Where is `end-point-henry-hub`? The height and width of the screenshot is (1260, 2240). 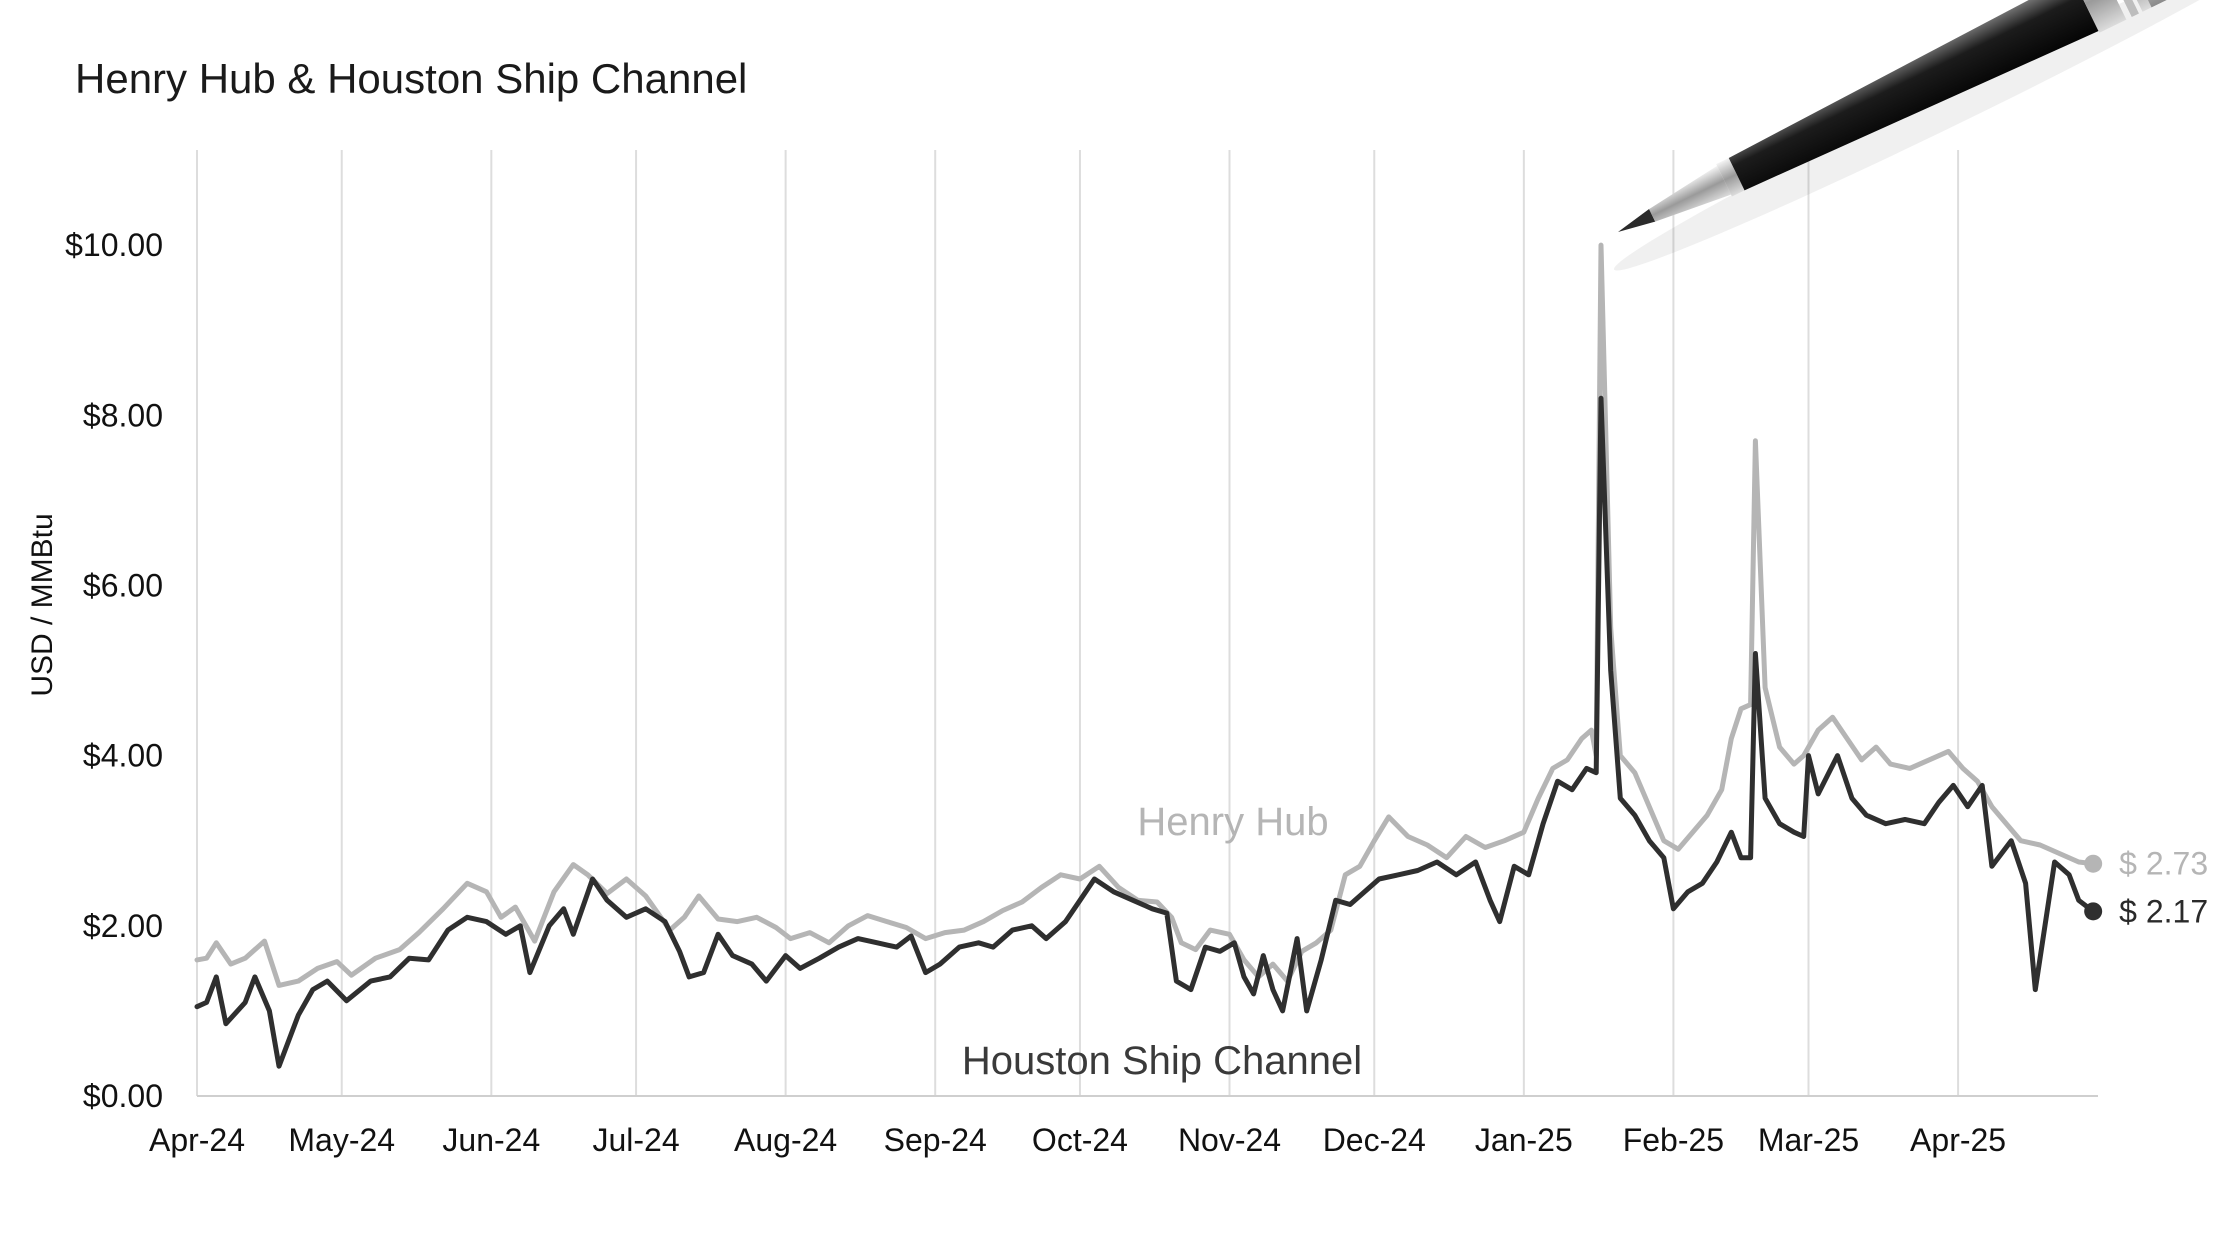 end-point-henry-hub is located at coordinates (2093, 863).